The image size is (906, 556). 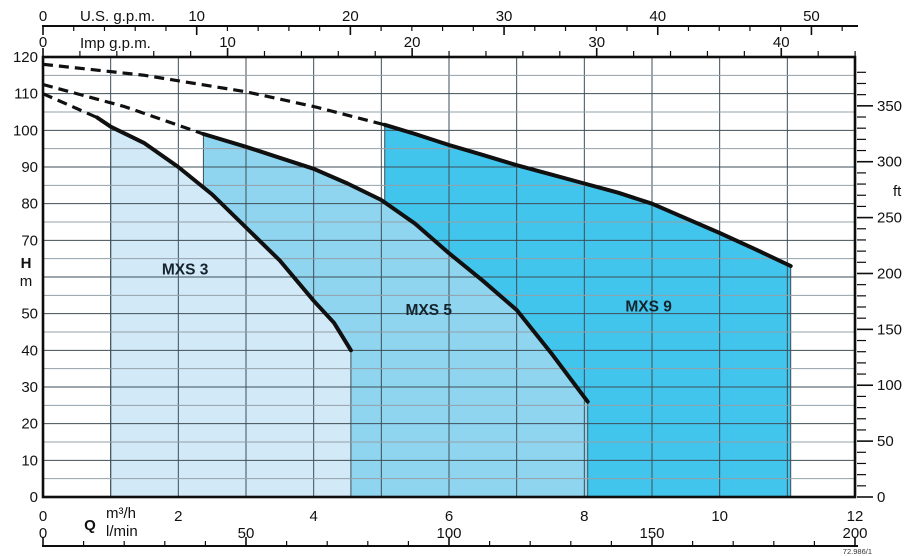 I want to click on head-axis-unit: m, so click(x=26, y=281).